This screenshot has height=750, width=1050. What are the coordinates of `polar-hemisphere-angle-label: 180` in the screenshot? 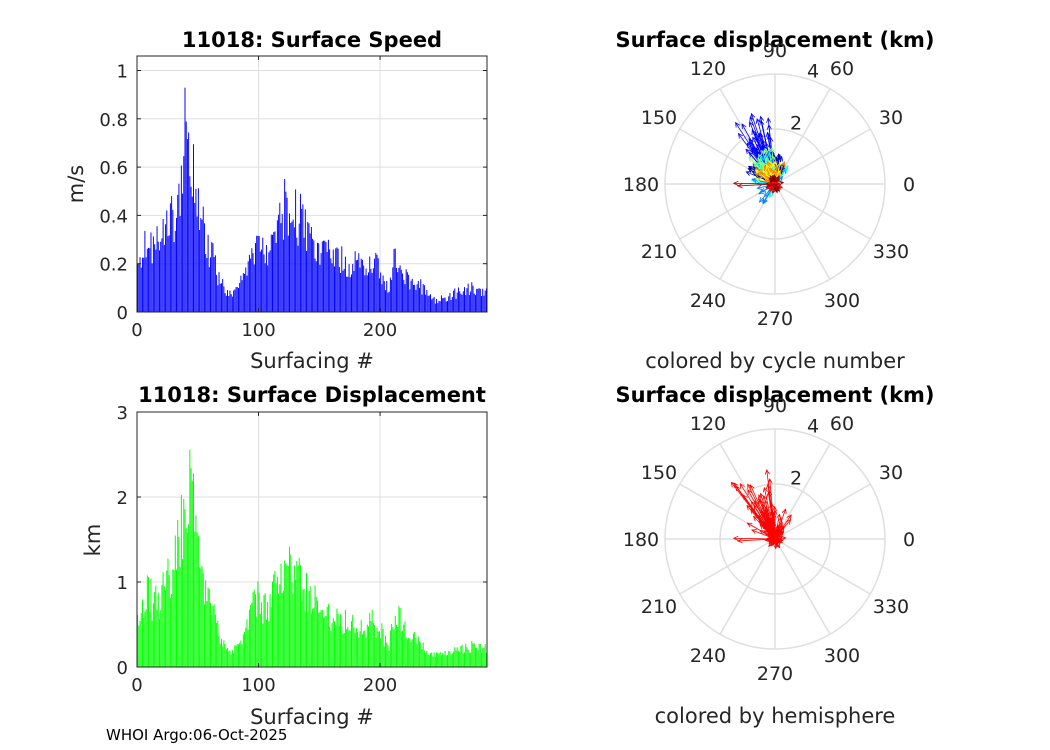 It's located at (641, 540).